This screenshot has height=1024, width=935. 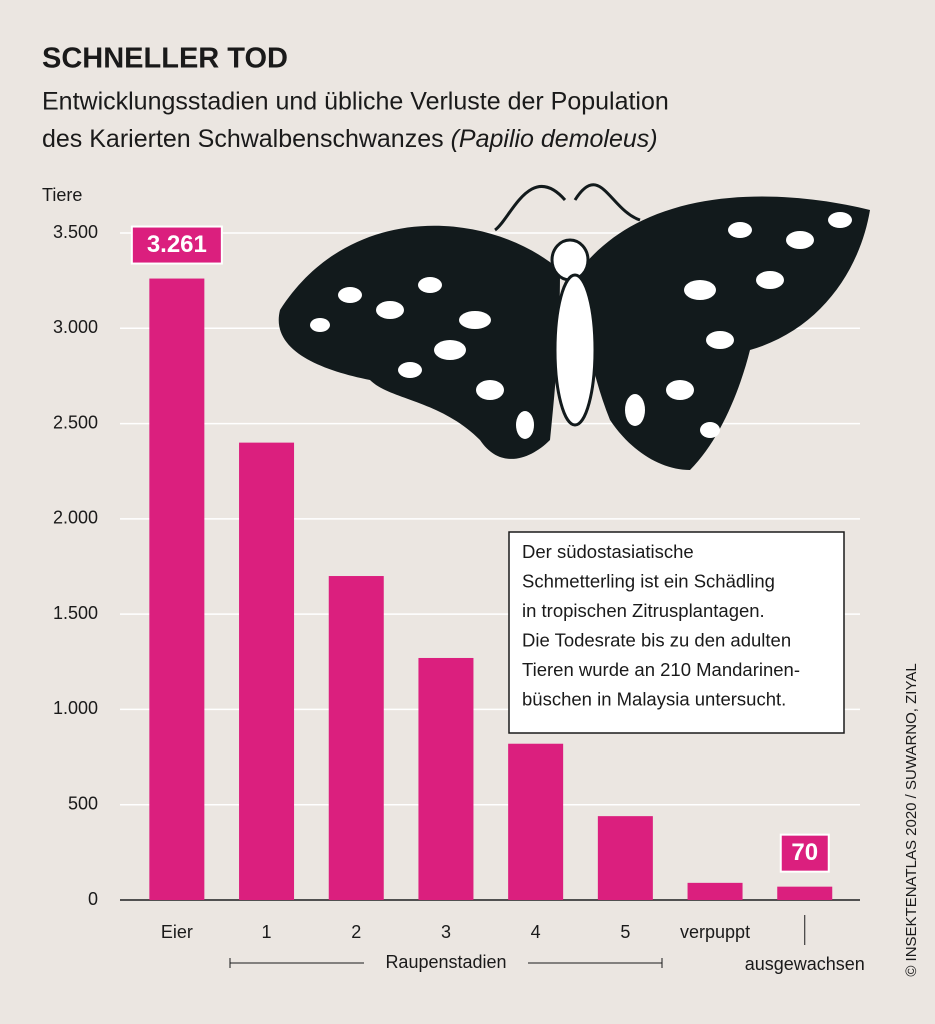 I want to click on y-tick-label: 2.000, so click(x=75, y=518).